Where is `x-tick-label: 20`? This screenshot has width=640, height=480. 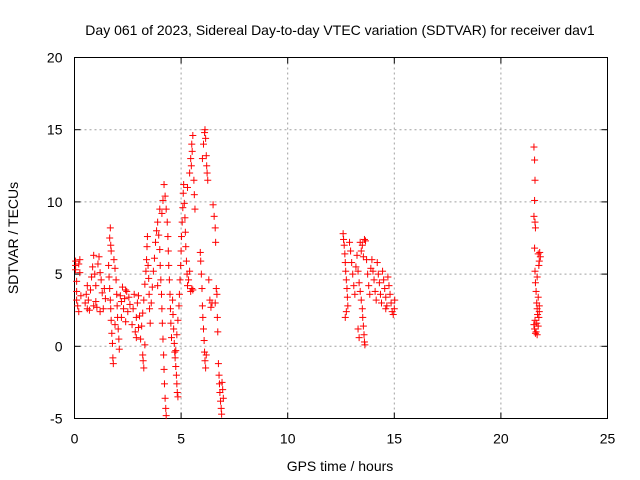 x-tick-label: 20 is located at coordinates (501, 439).